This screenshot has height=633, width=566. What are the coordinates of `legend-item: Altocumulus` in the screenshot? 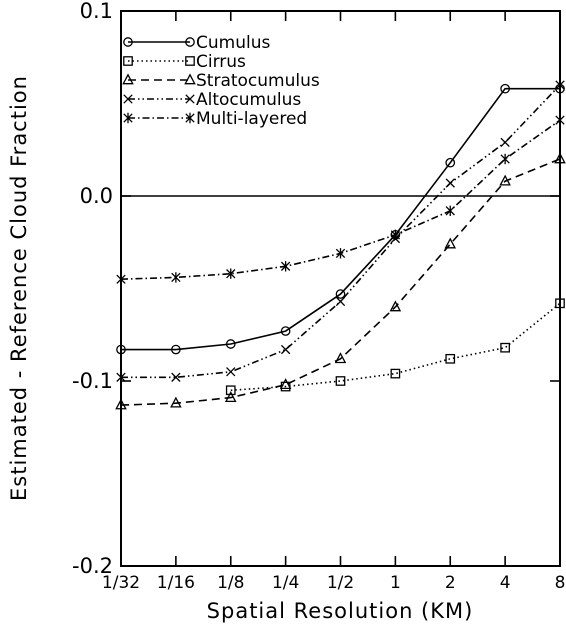 It's located at (212, 100).